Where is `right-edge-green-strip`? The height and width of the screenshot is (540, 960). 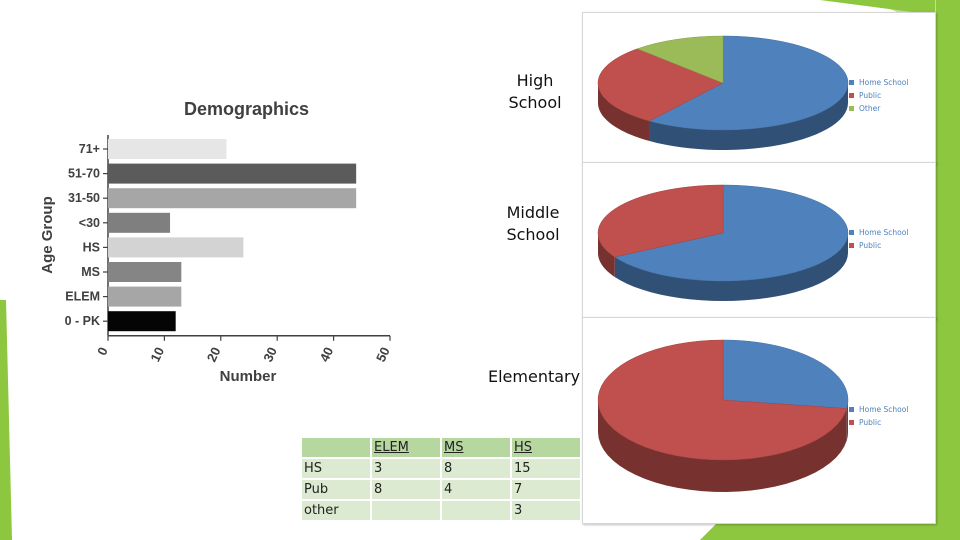 right-edge-green-strip is located at coordinates (948, 270).